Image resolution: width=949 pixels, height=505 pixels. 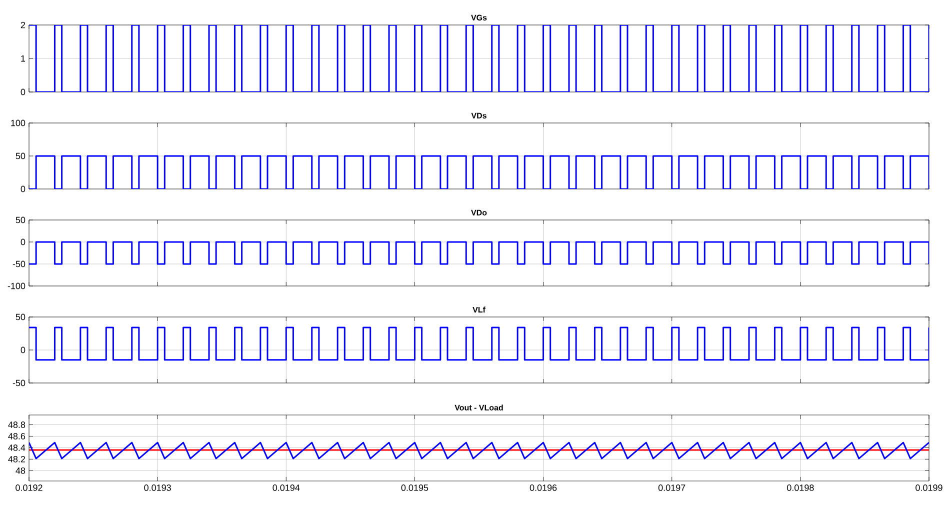 I want to click on x-tick-label: 0.0193, so click(x=157, y=487).